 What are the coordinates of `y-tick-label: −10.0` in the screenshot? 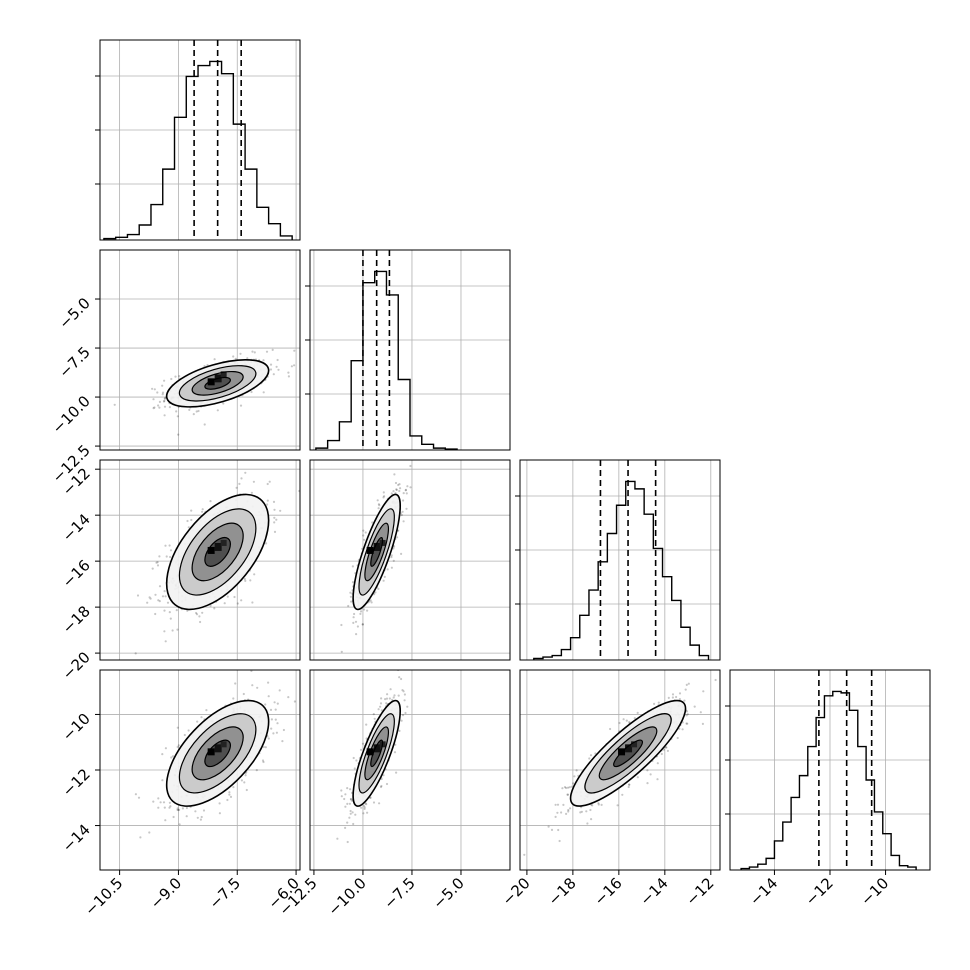 It's located at (71, 414).